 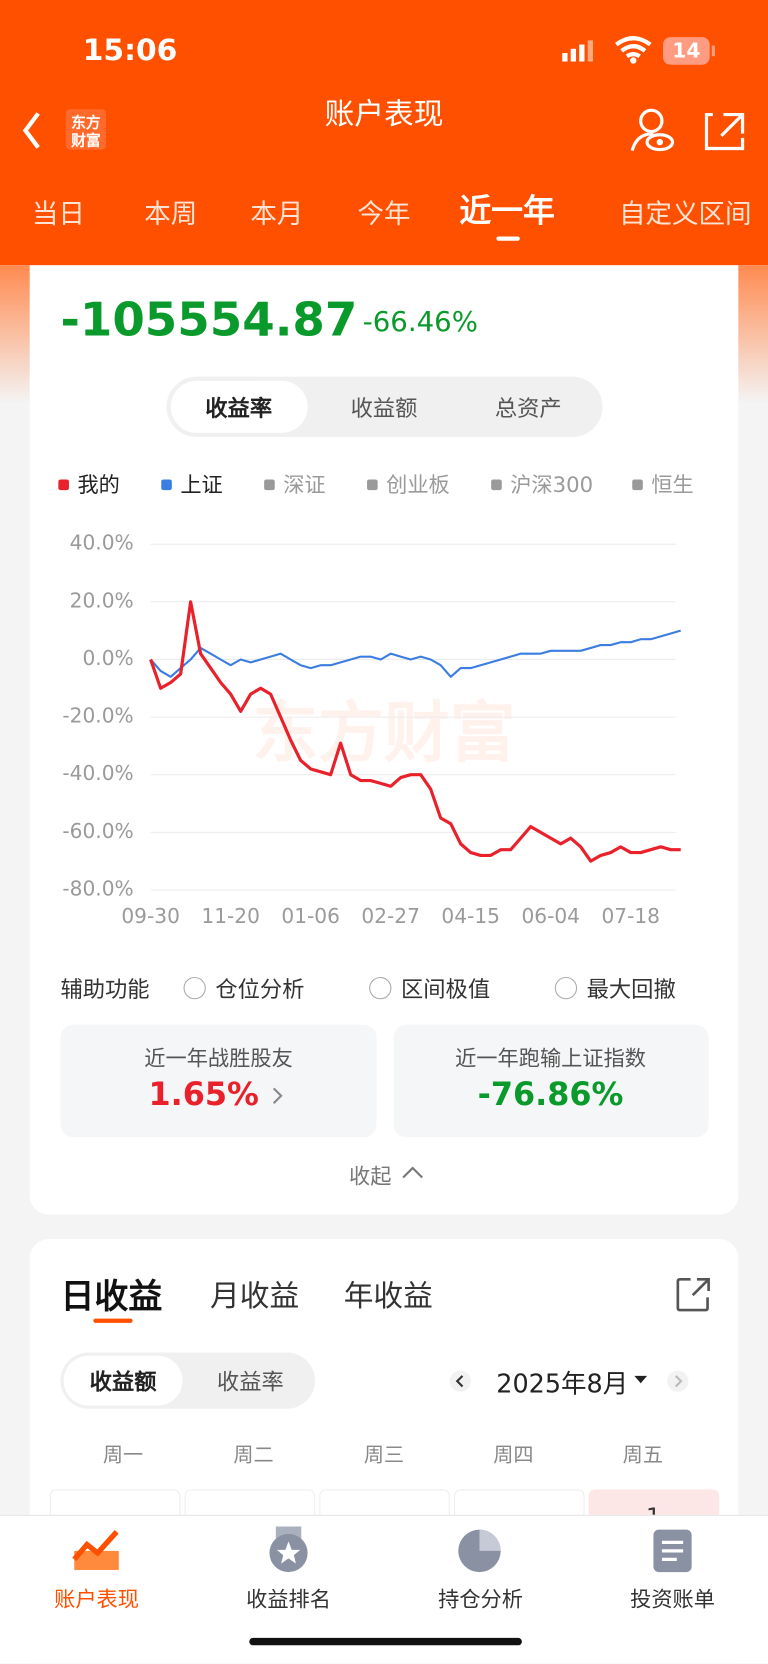 What do you see at coordinates (123, 1455) in the screenshot?
I see `weekday: 周一` at bounding box center [123, 1455].